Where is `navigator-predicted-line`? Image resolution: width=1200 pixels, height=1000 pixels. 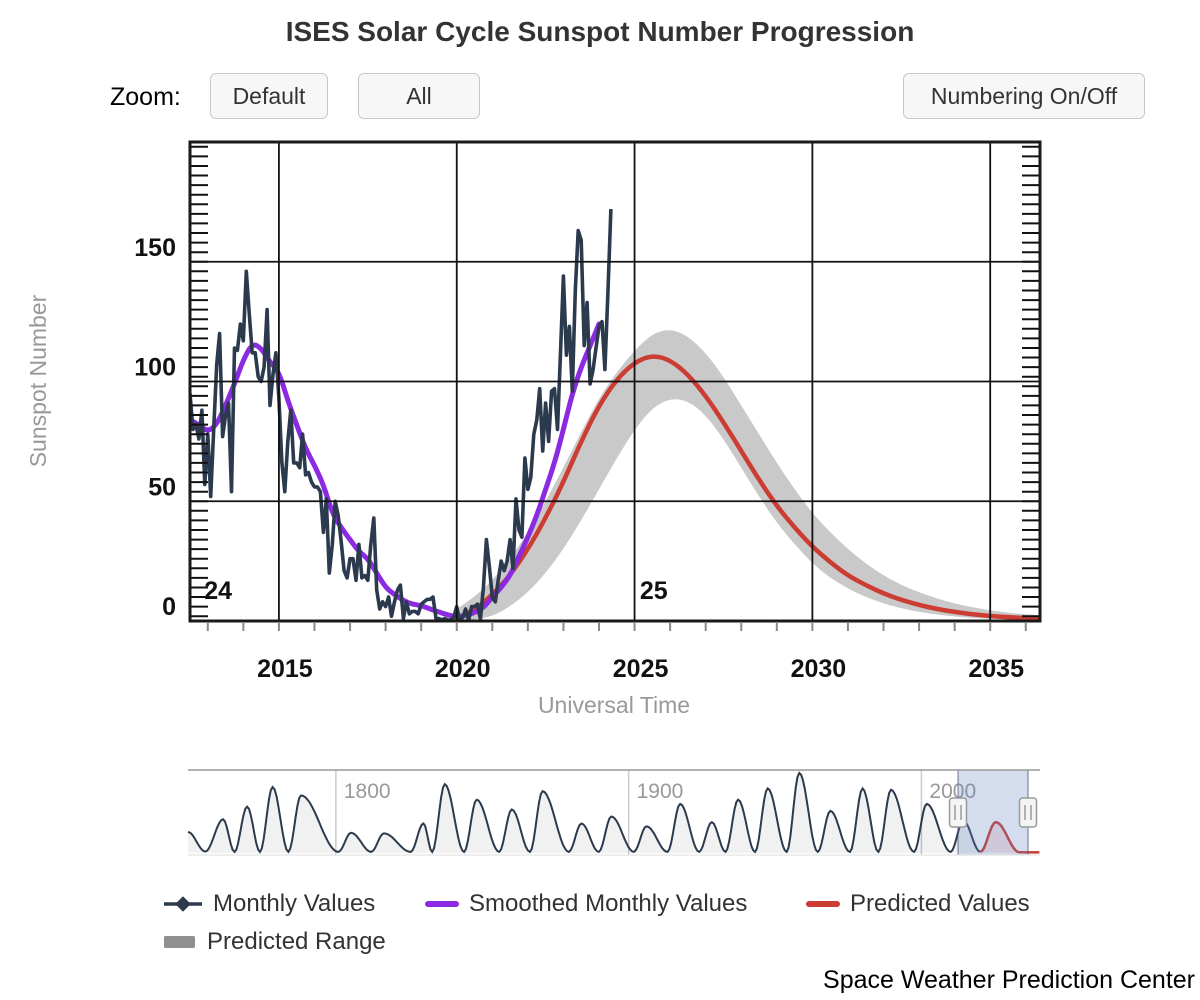 navigator-predicted-line is located at coordinates (1009, 837).